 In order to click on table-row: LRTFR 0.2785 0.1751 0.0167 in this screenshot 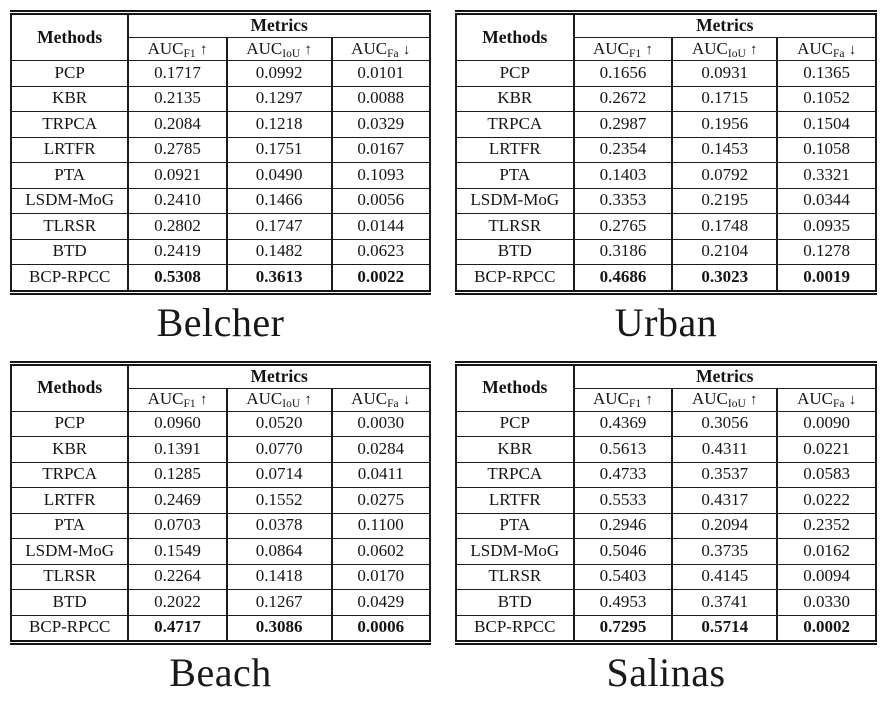, I will do `click(220, 149)`.